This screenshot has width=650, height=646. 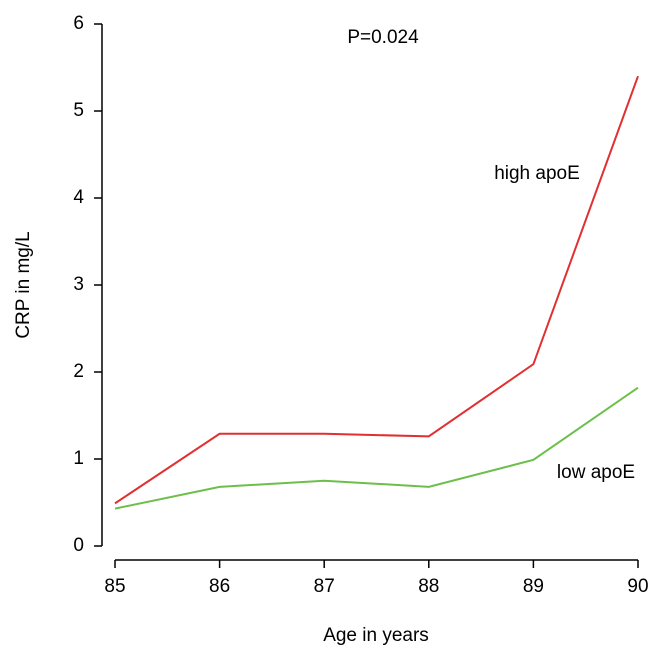 What do you see at coordinates (537, 173) in the screenshot?
I see `series-label: high apoE` at bounding box center [537, 173].